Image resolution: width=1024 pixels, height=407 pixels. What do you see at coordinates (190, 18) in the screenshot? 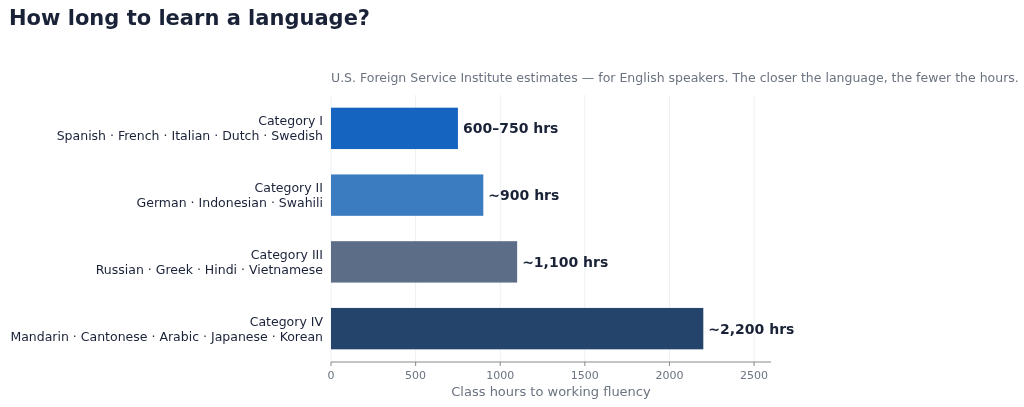
I see `chart-title: How long to learn a language?` at bounding box center [190, 18].